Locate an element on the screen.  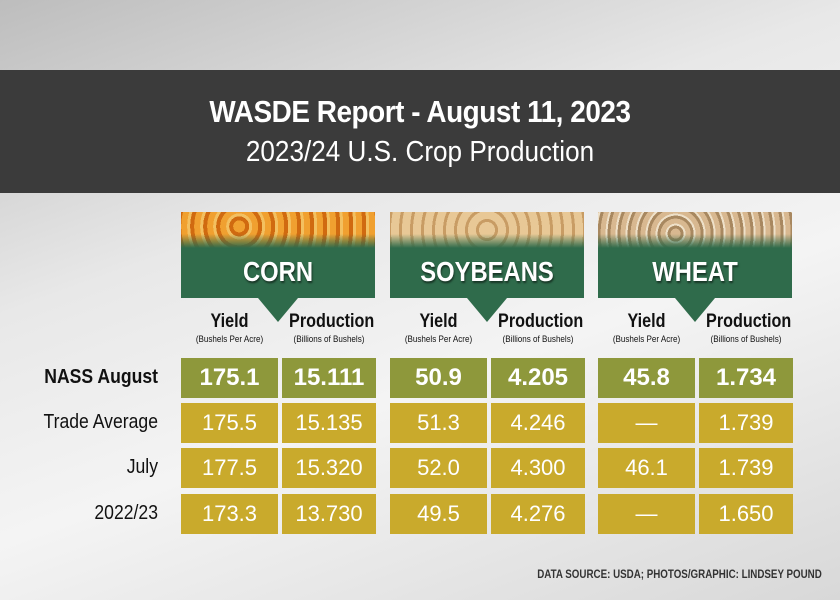
wheat-kernels-photo is located at coordinates (695, 230).